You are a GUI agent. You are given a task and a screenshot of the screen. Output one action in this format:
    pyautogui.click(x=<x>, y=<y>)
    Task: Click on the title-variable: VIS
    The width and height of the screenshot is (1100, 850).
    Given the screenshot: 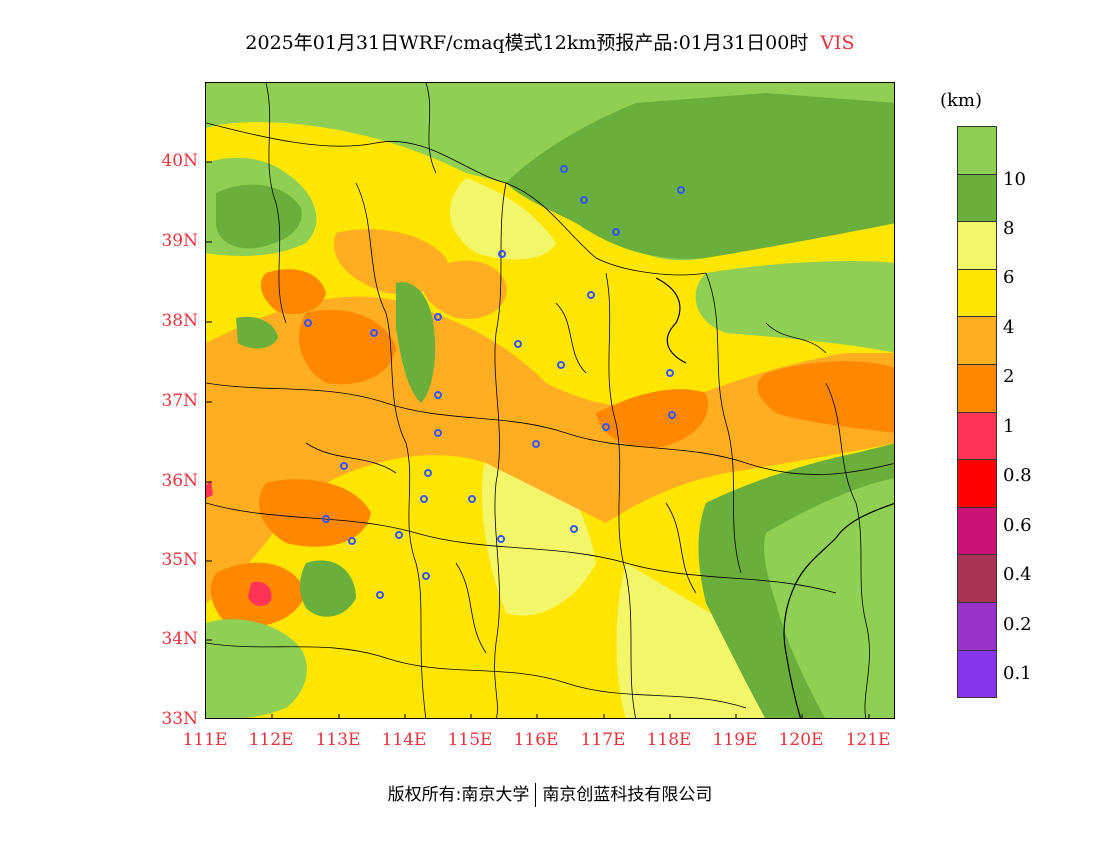 What is the action you would take?
    pyautogui.click(x=837, y=43)
    